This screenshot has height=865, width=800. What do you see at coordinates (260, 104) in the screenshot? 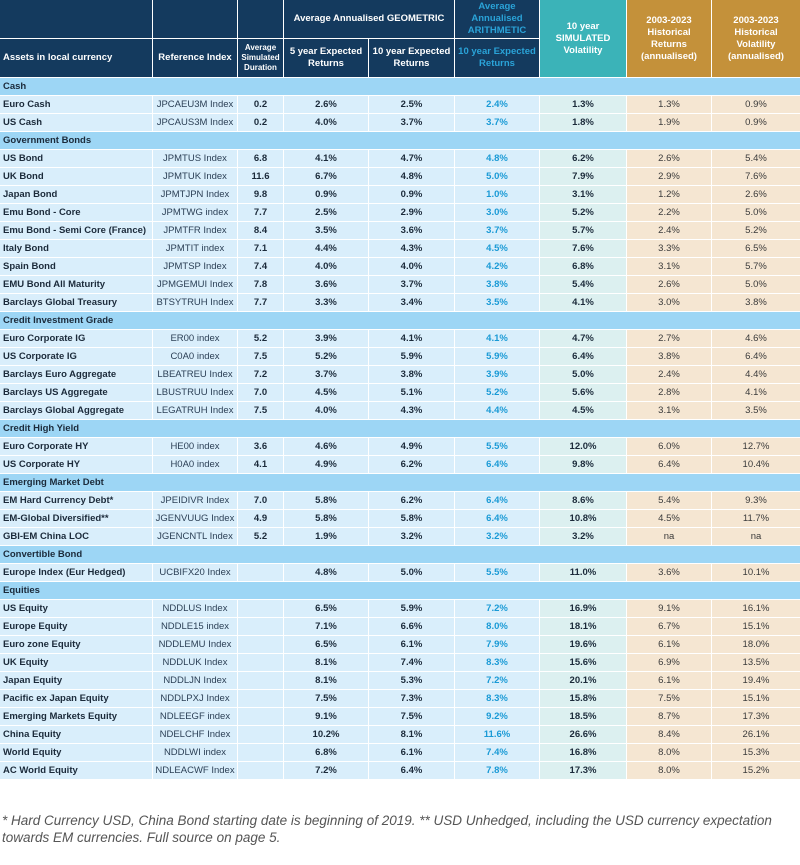
I see `duration: 0.2` at bounding box center [260, 104].